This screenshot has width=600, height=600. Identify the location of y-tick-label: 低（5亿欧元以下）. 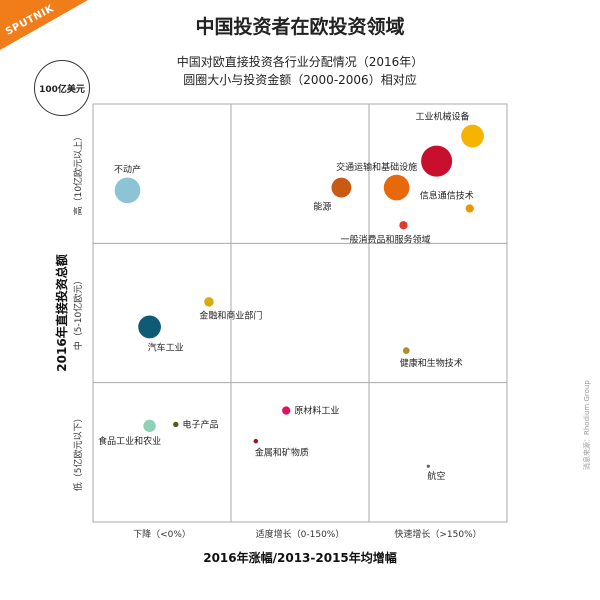
(78, 452).